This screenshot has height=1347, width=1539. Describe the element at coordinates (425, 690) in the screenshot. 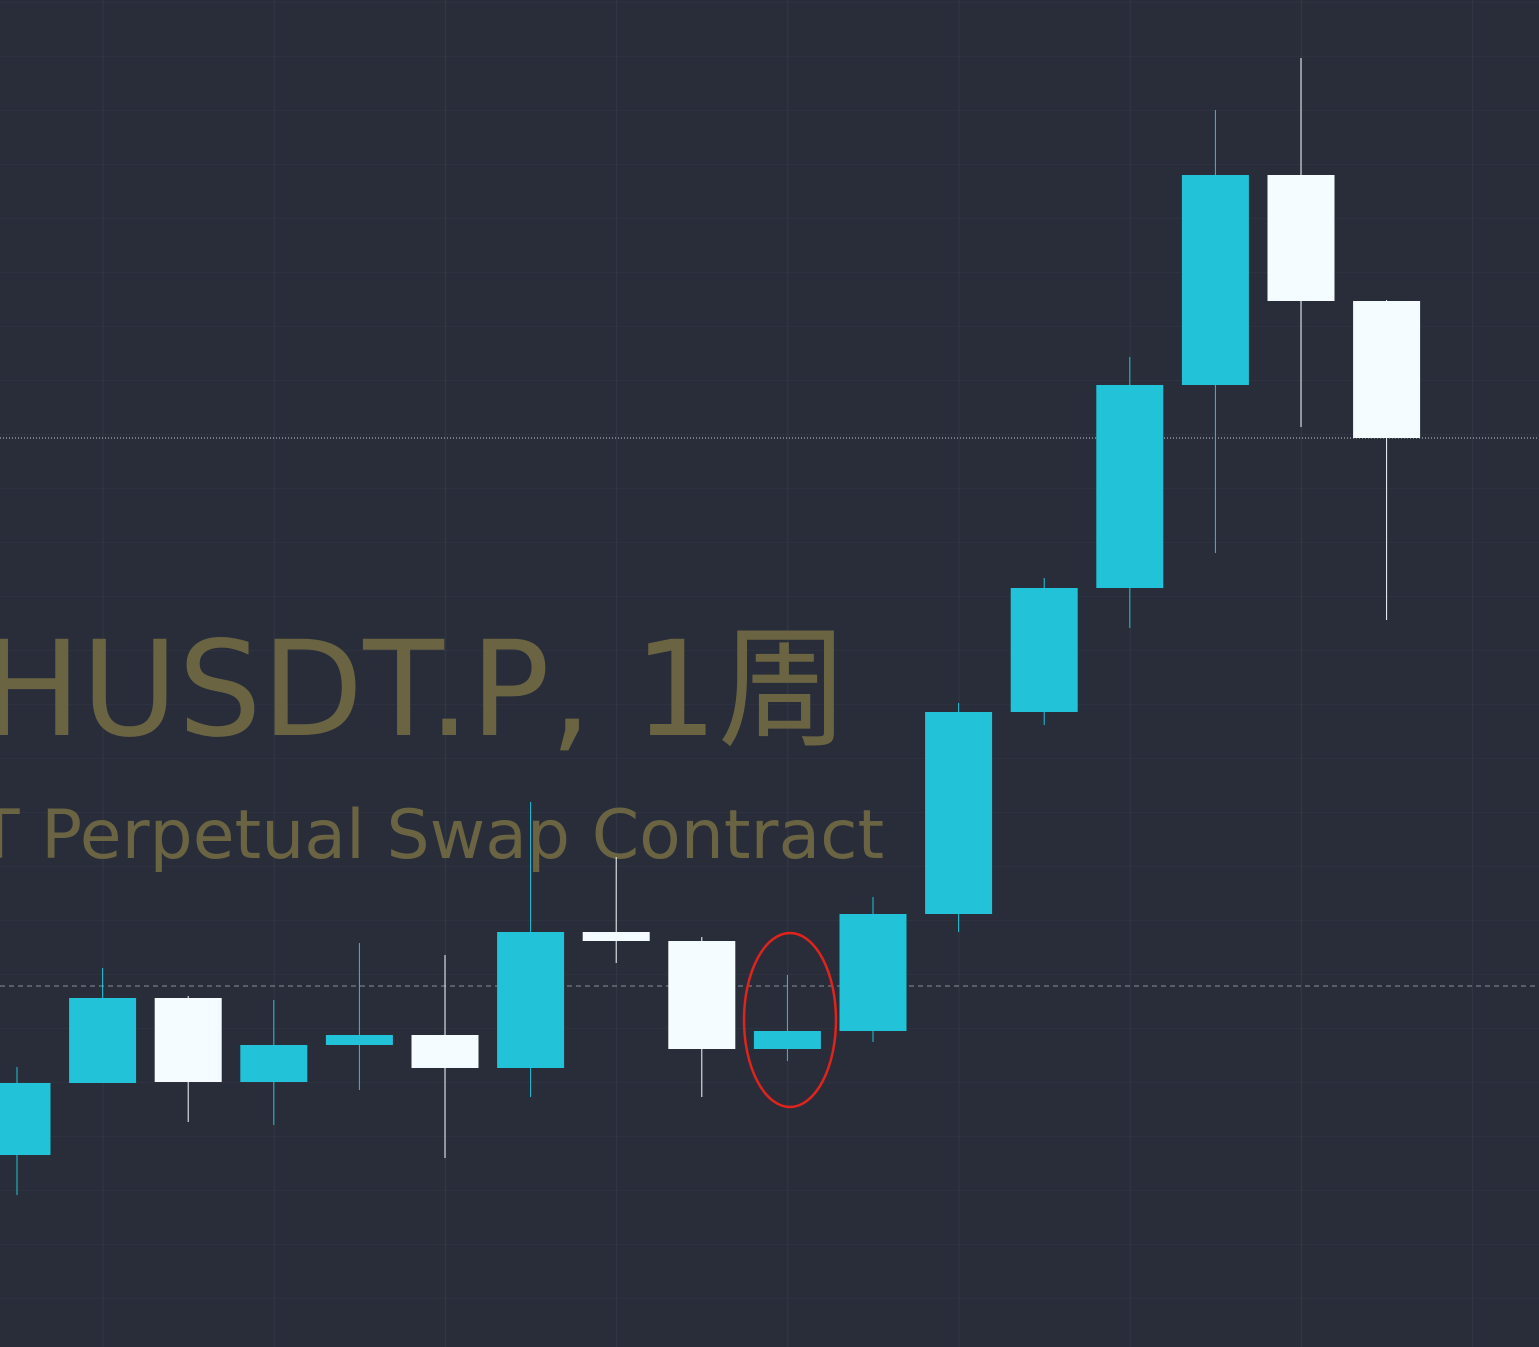

I see `watermark-title: HUSDT.P, 1周` at that location.